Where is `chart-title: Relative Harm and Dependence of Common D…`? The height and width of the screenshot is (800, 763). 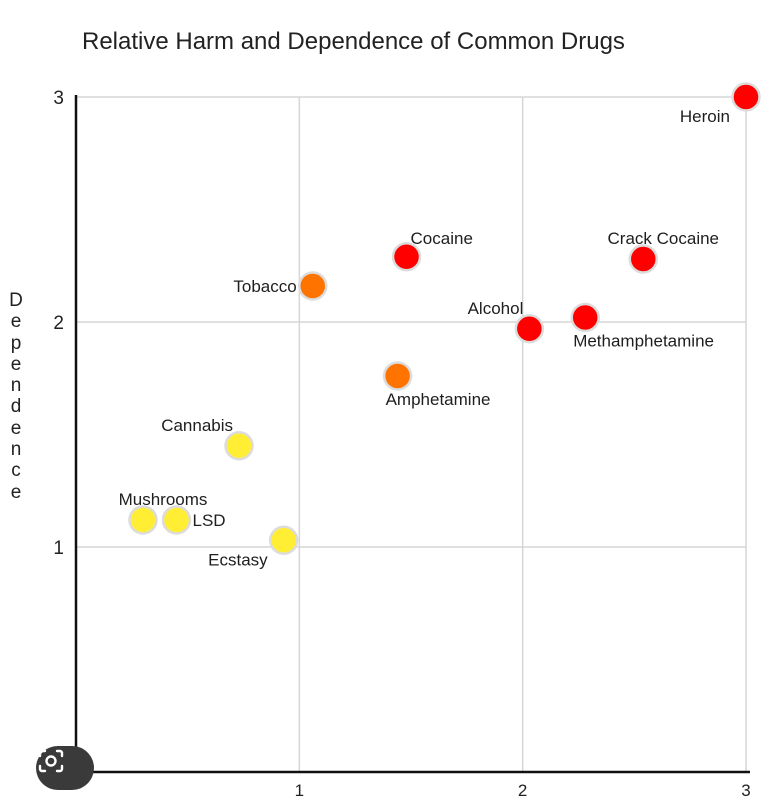
chart-title: Relative Harm and Dependence of Common D… is located at coordinates (353, 41).